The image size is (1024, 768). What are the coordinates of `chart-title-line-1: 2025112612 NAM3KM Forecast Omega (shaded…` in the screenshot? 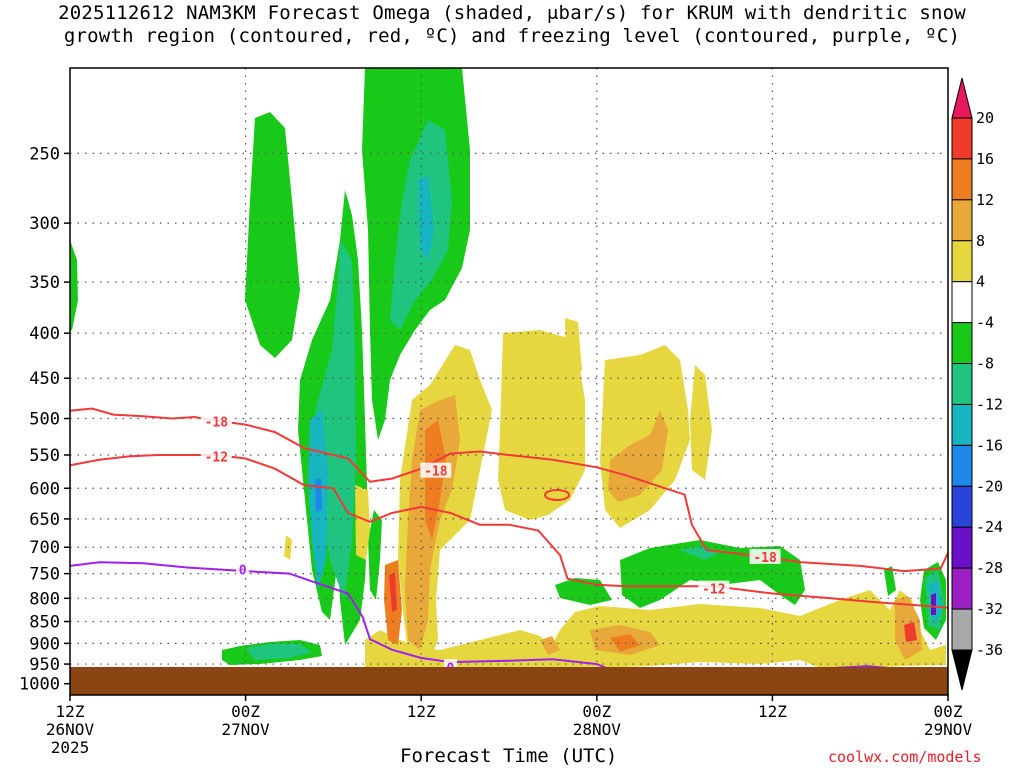 It's located at (512, 13).